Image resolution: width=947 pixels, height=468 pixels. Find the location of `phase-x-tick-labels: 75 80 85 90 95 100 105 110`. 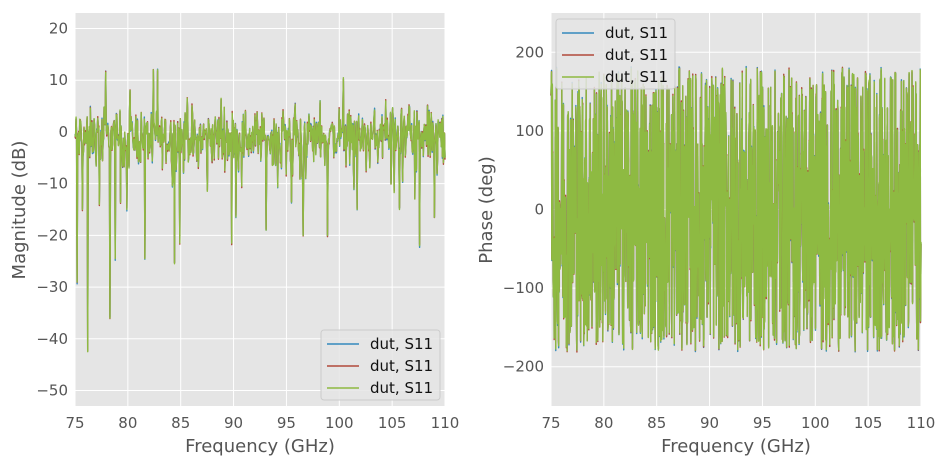

phase-x-tick-labels: 75 80 85 90 95 100 105 110 is located at coordinates (738, 423).